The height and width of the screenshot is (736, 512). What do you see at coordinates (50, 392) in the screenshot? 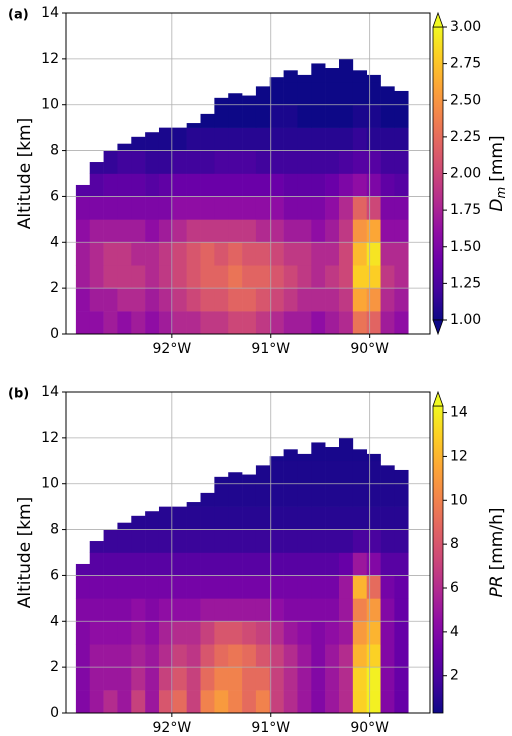
I see `y-tick-label: 14` at bounding box center [50, 392].